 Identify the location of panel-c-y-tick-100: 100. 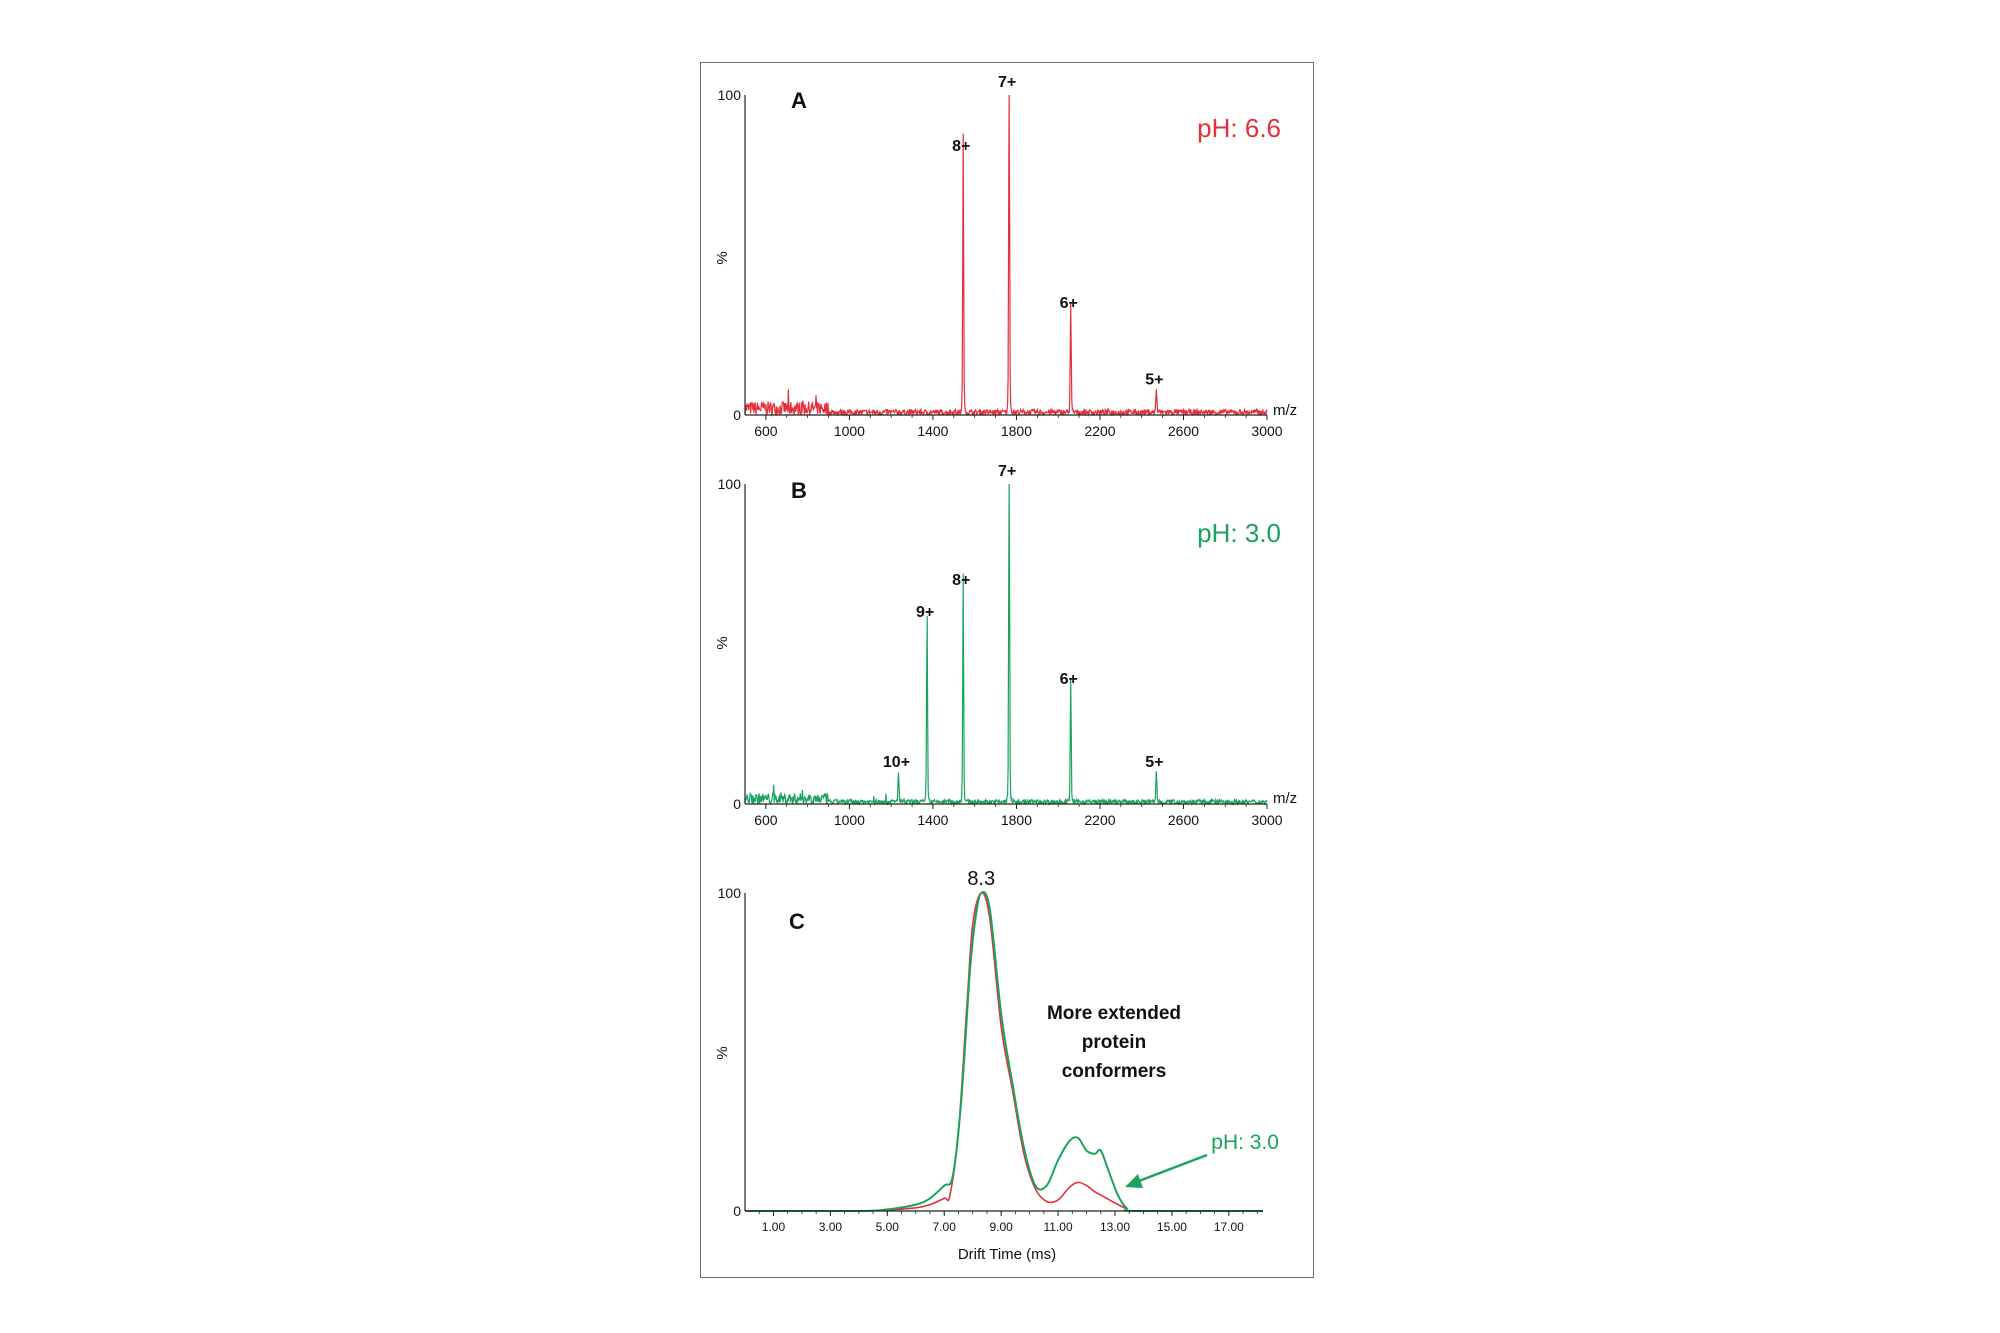
(730, 893).